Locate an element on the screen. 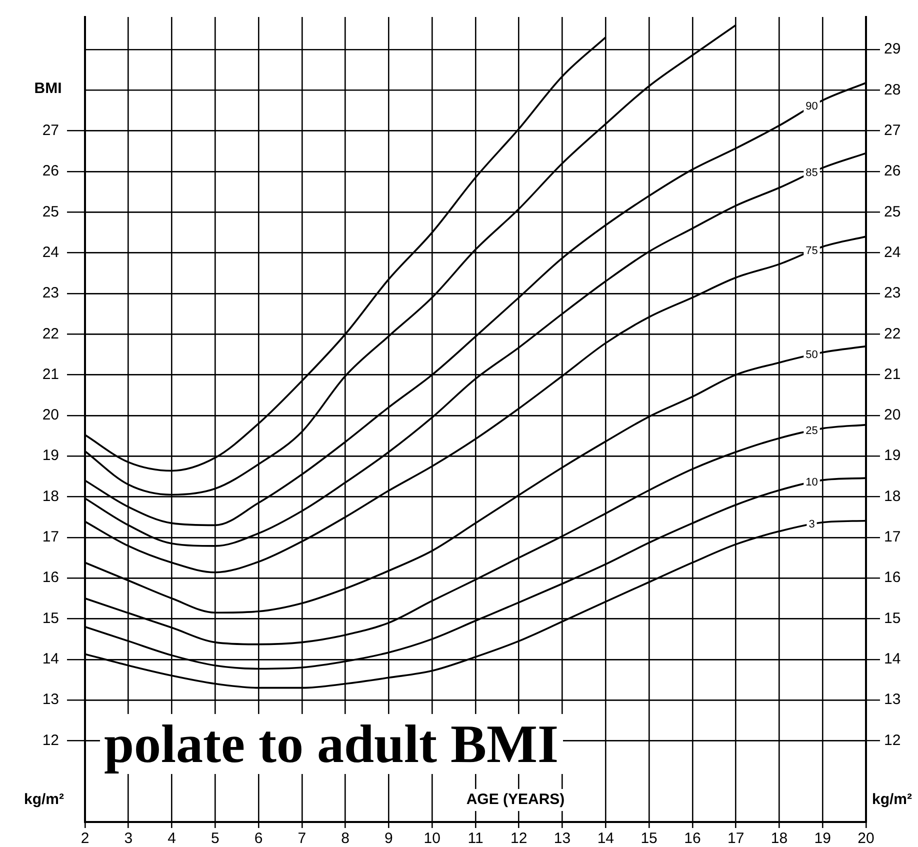 The height and width of the screenshot is (847, 918). annotation: polate to adult BMI is located at coordinates (331, 744).